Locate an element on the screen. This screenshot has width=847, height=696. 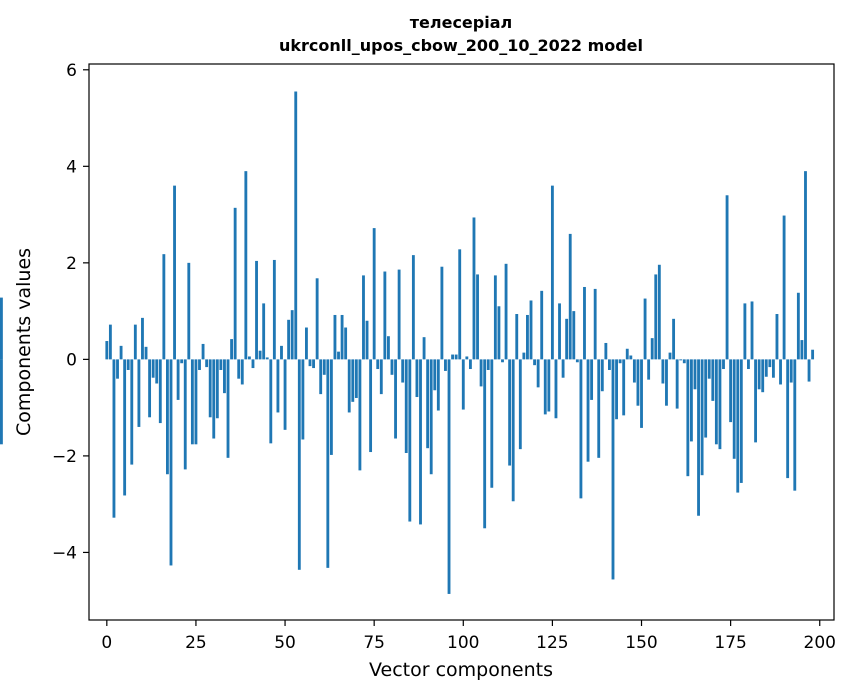
x-axis-label: Vector components is located at coordinates (461, 670).